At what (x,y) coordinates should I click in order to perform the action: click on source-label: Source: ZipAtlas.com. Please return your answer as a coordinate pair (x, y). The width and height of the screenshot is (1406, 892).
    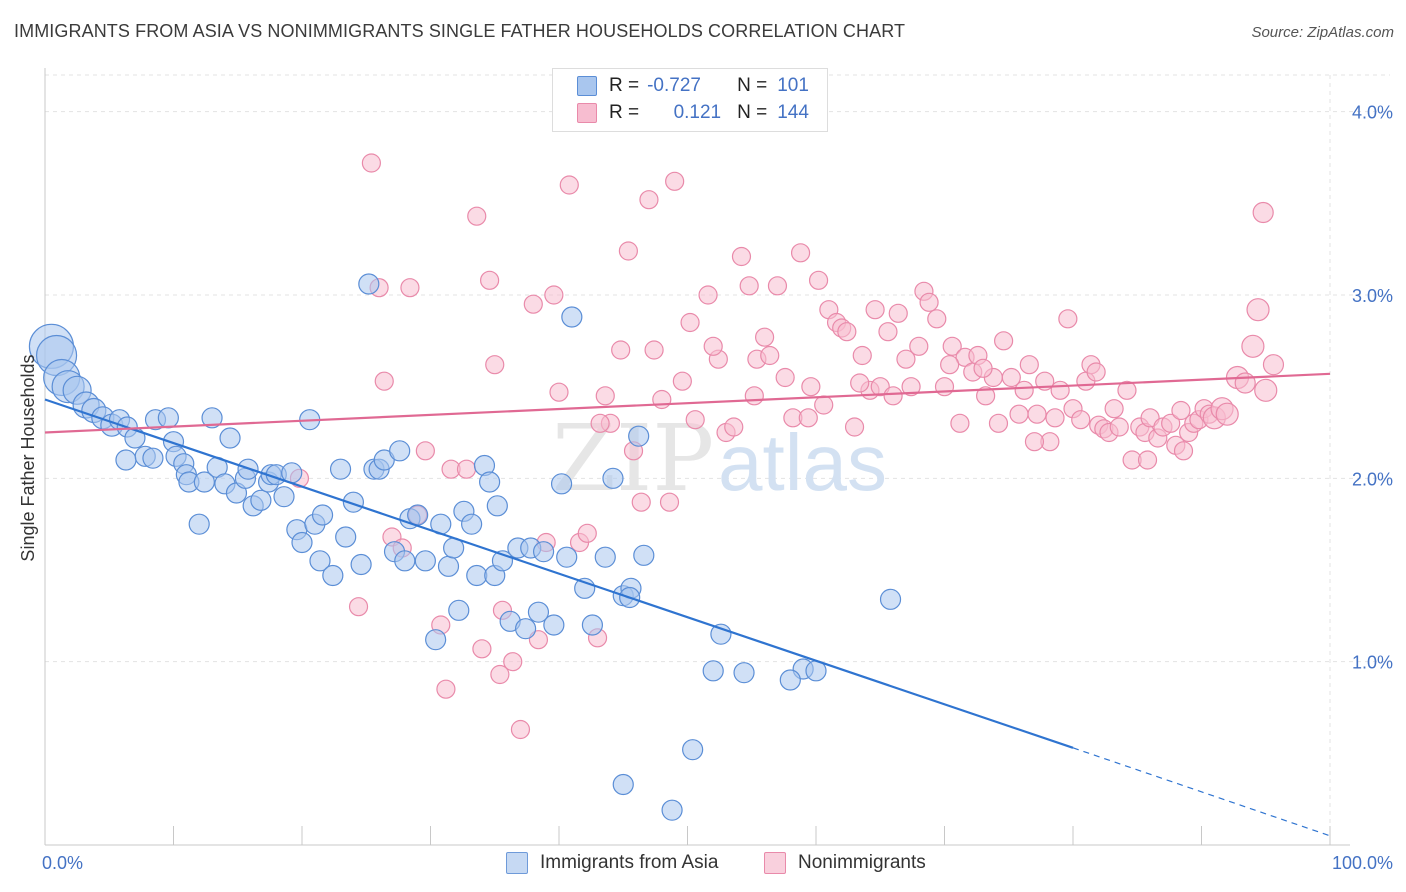
    Looking at the image, I should click on (1322, 32).